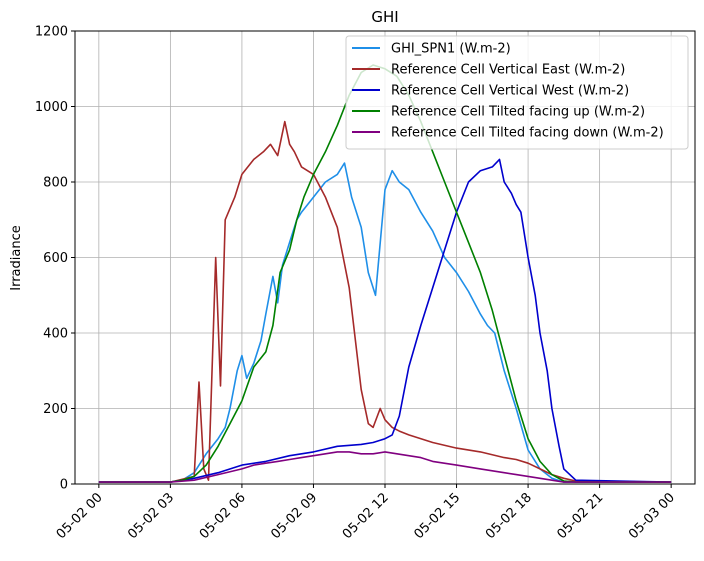 The height and width of the screenshot is (561, 704). What do you see at coordinates (64, 485) in the screenshot?
I see `y-tick-label: 0` at bounding box center [64, 485].